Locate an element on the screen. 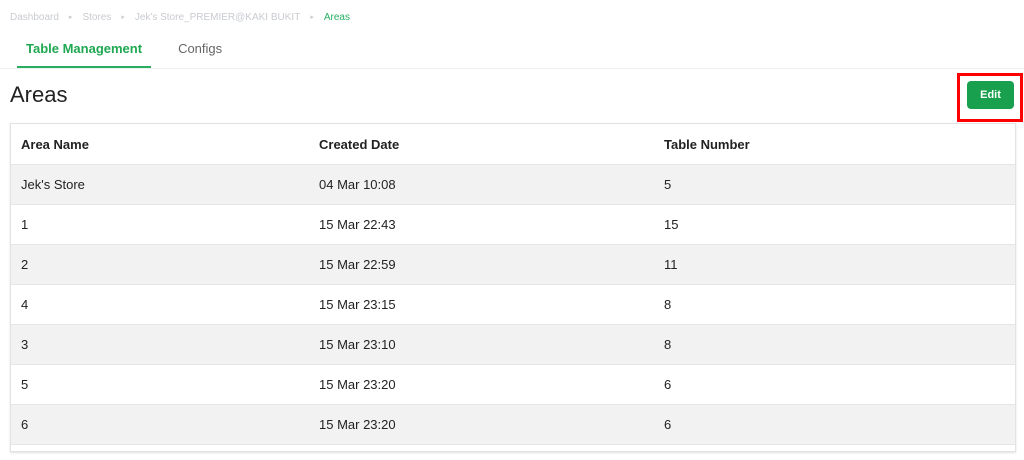 This screenshot has width=1024, height=460. cell-area-name: 4 is located at coordinates (25, 304).